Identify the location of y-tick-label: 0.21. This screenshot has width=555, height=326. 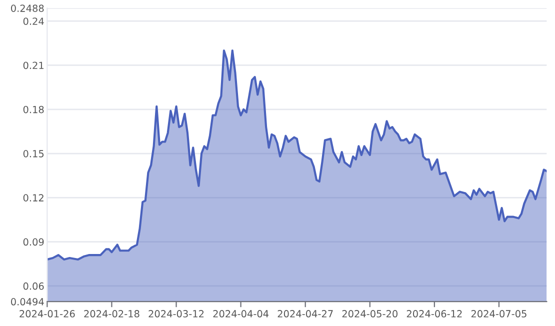
(33, 66).